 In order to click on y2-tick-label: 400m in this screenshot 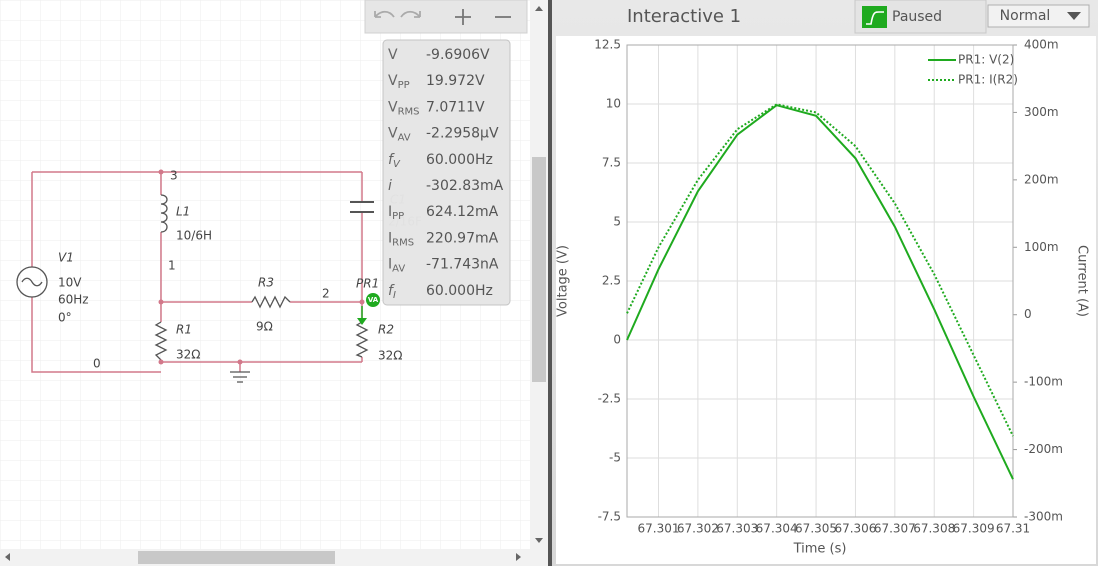, I will do `click(1041, 45)`.